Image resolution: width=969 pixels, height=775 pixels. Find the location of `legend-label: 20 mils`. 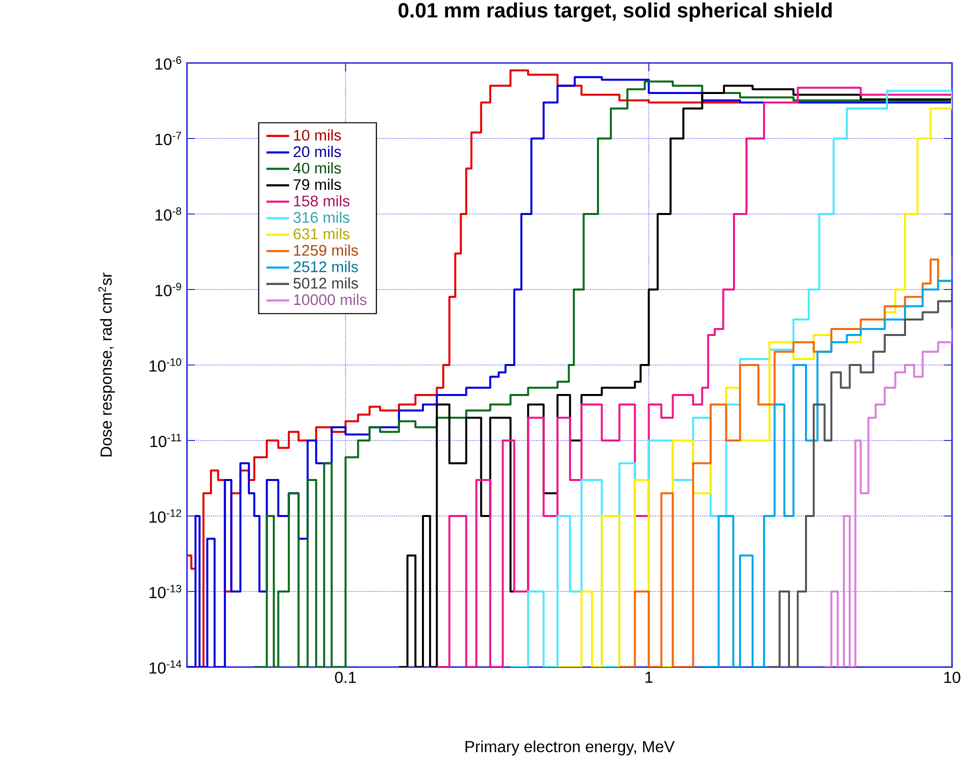

legend-label: 20 mils is located at coordinates (317, 152).